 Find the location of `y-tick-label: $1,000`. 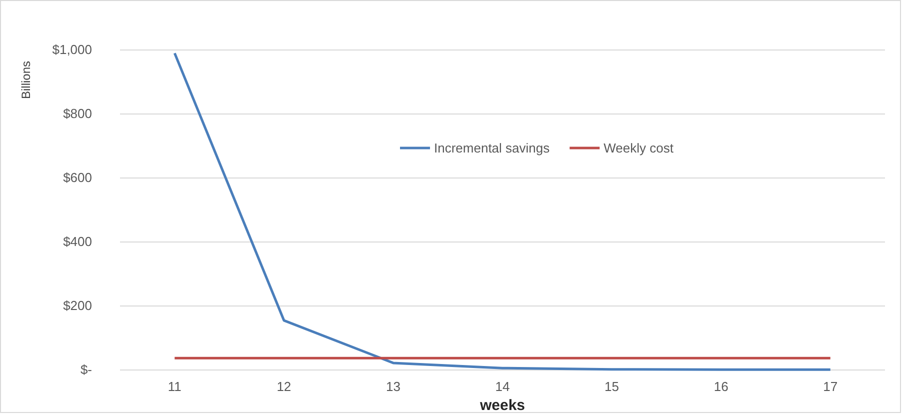

y-tick-label: $1,000 is located at coordinates (72, 50).